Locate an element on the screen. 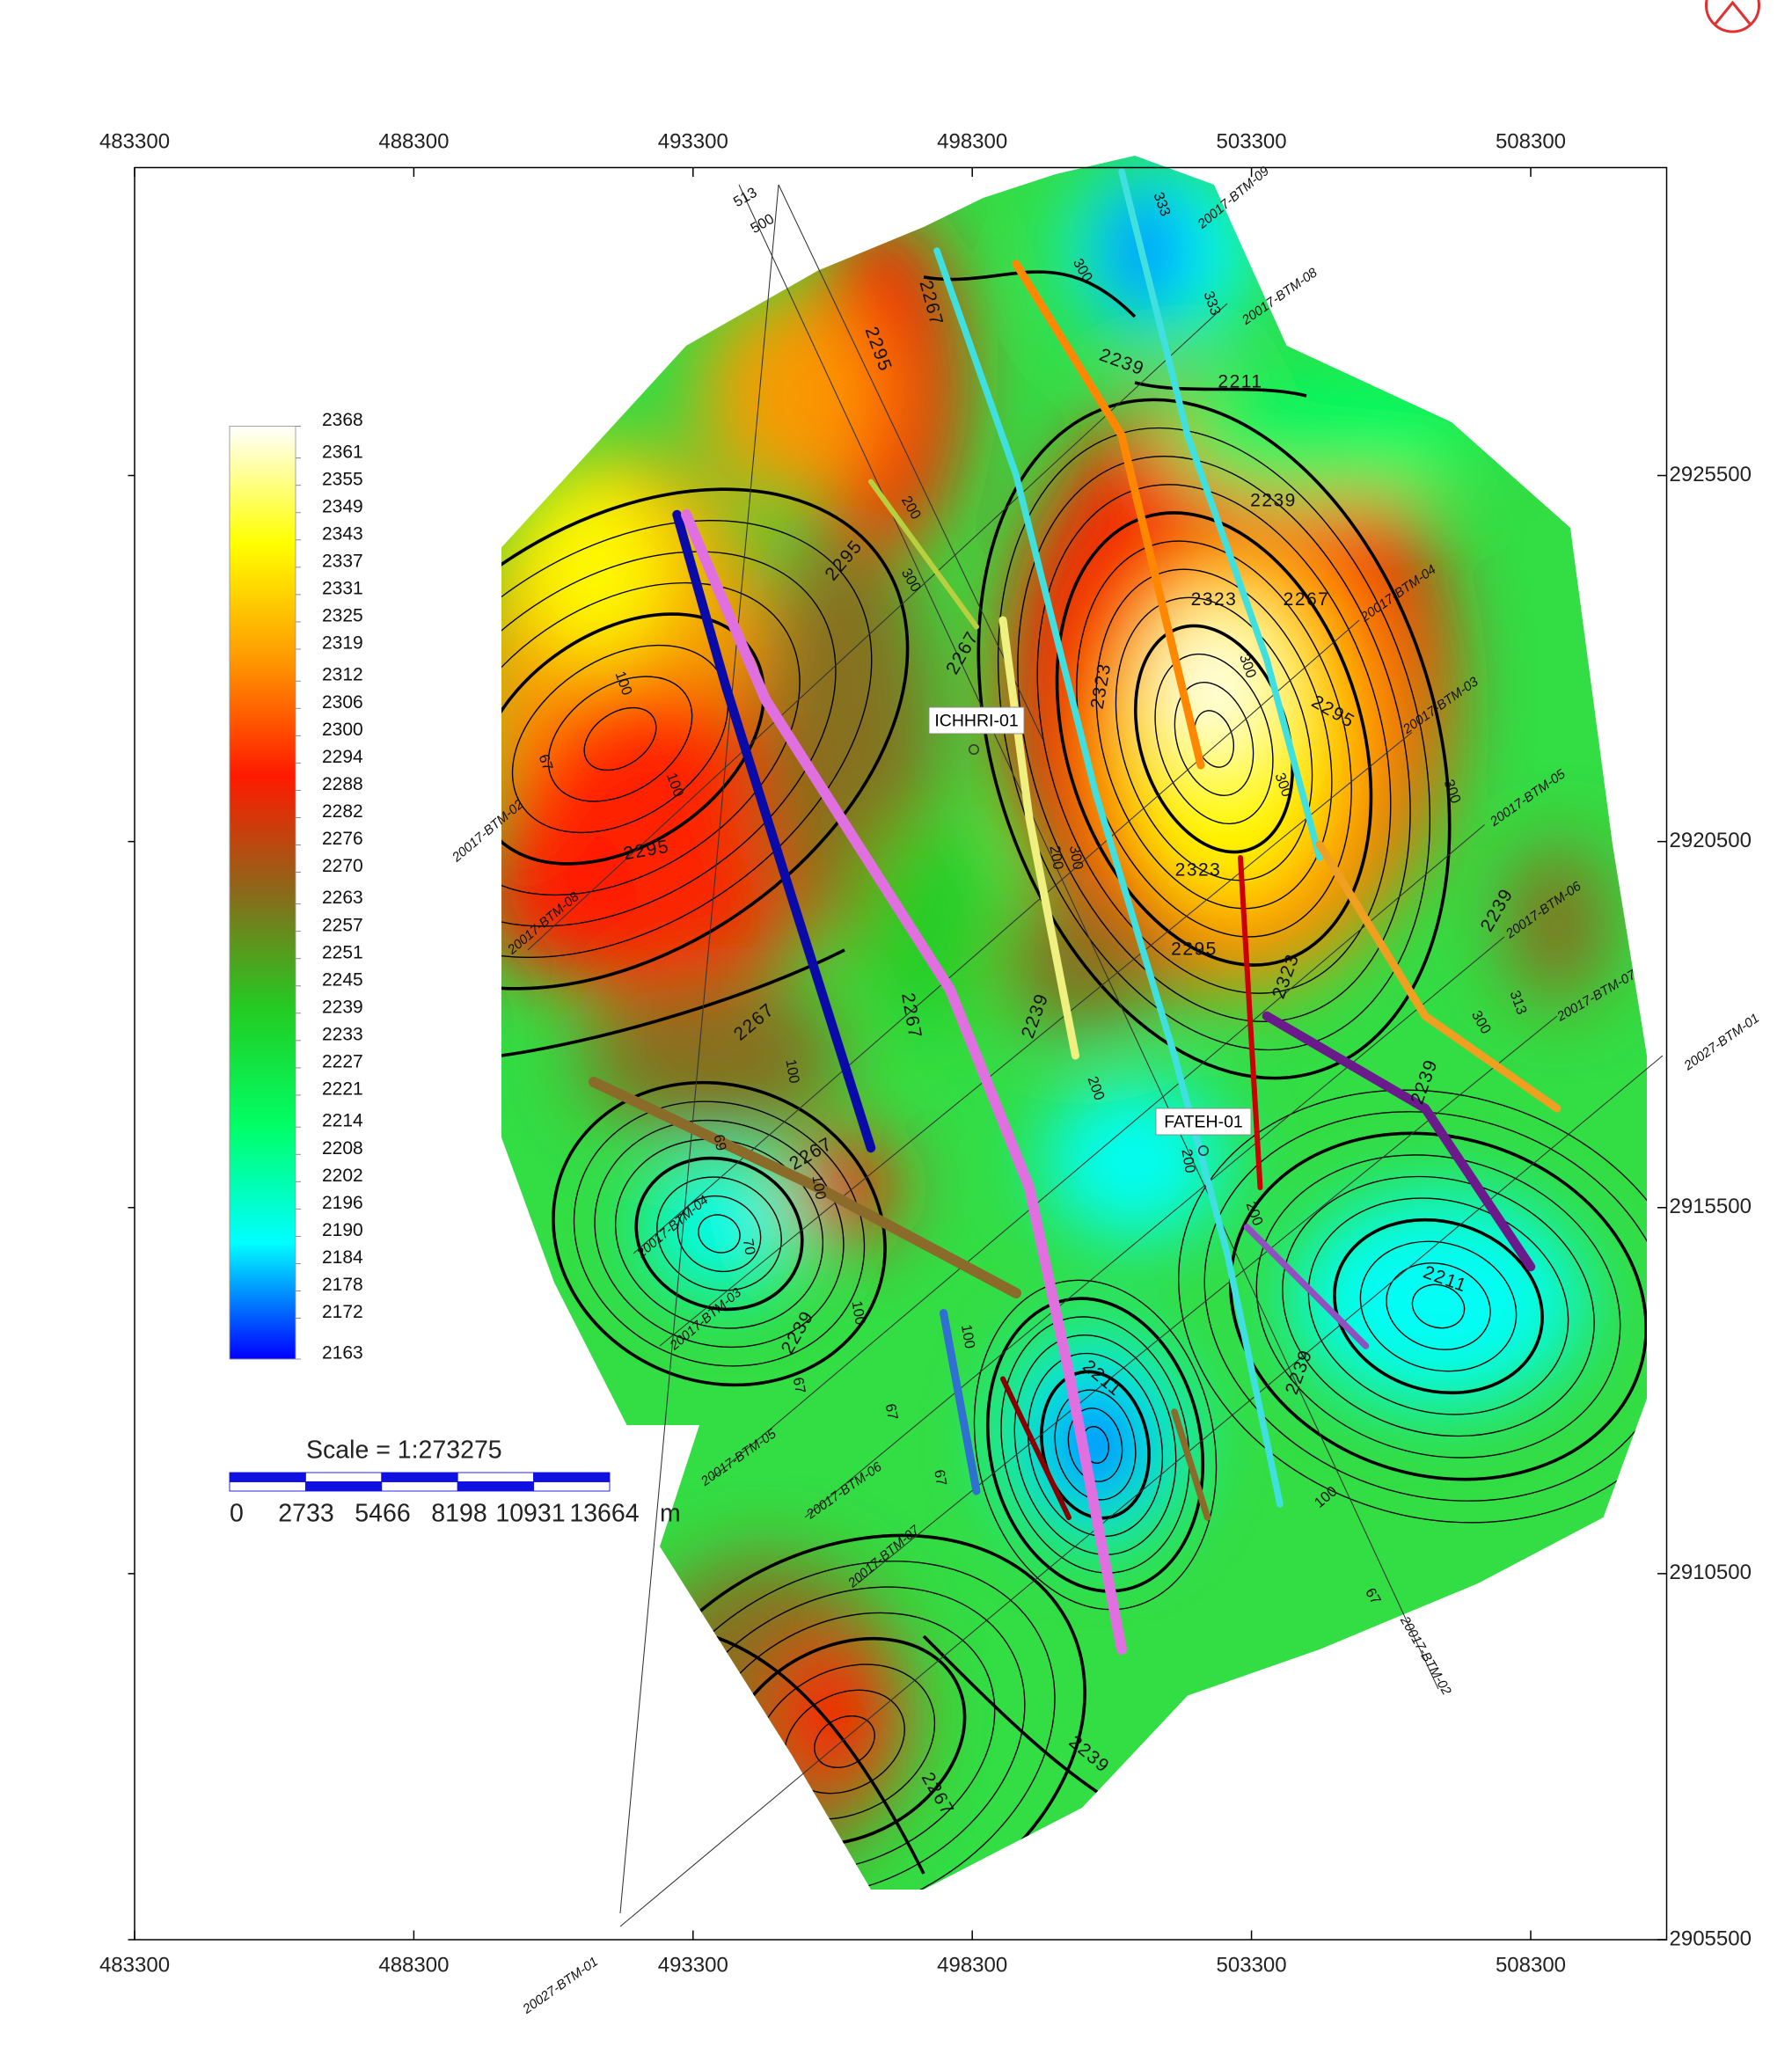  colorbar-label: 2184 is located at coordinates (342, 1257).